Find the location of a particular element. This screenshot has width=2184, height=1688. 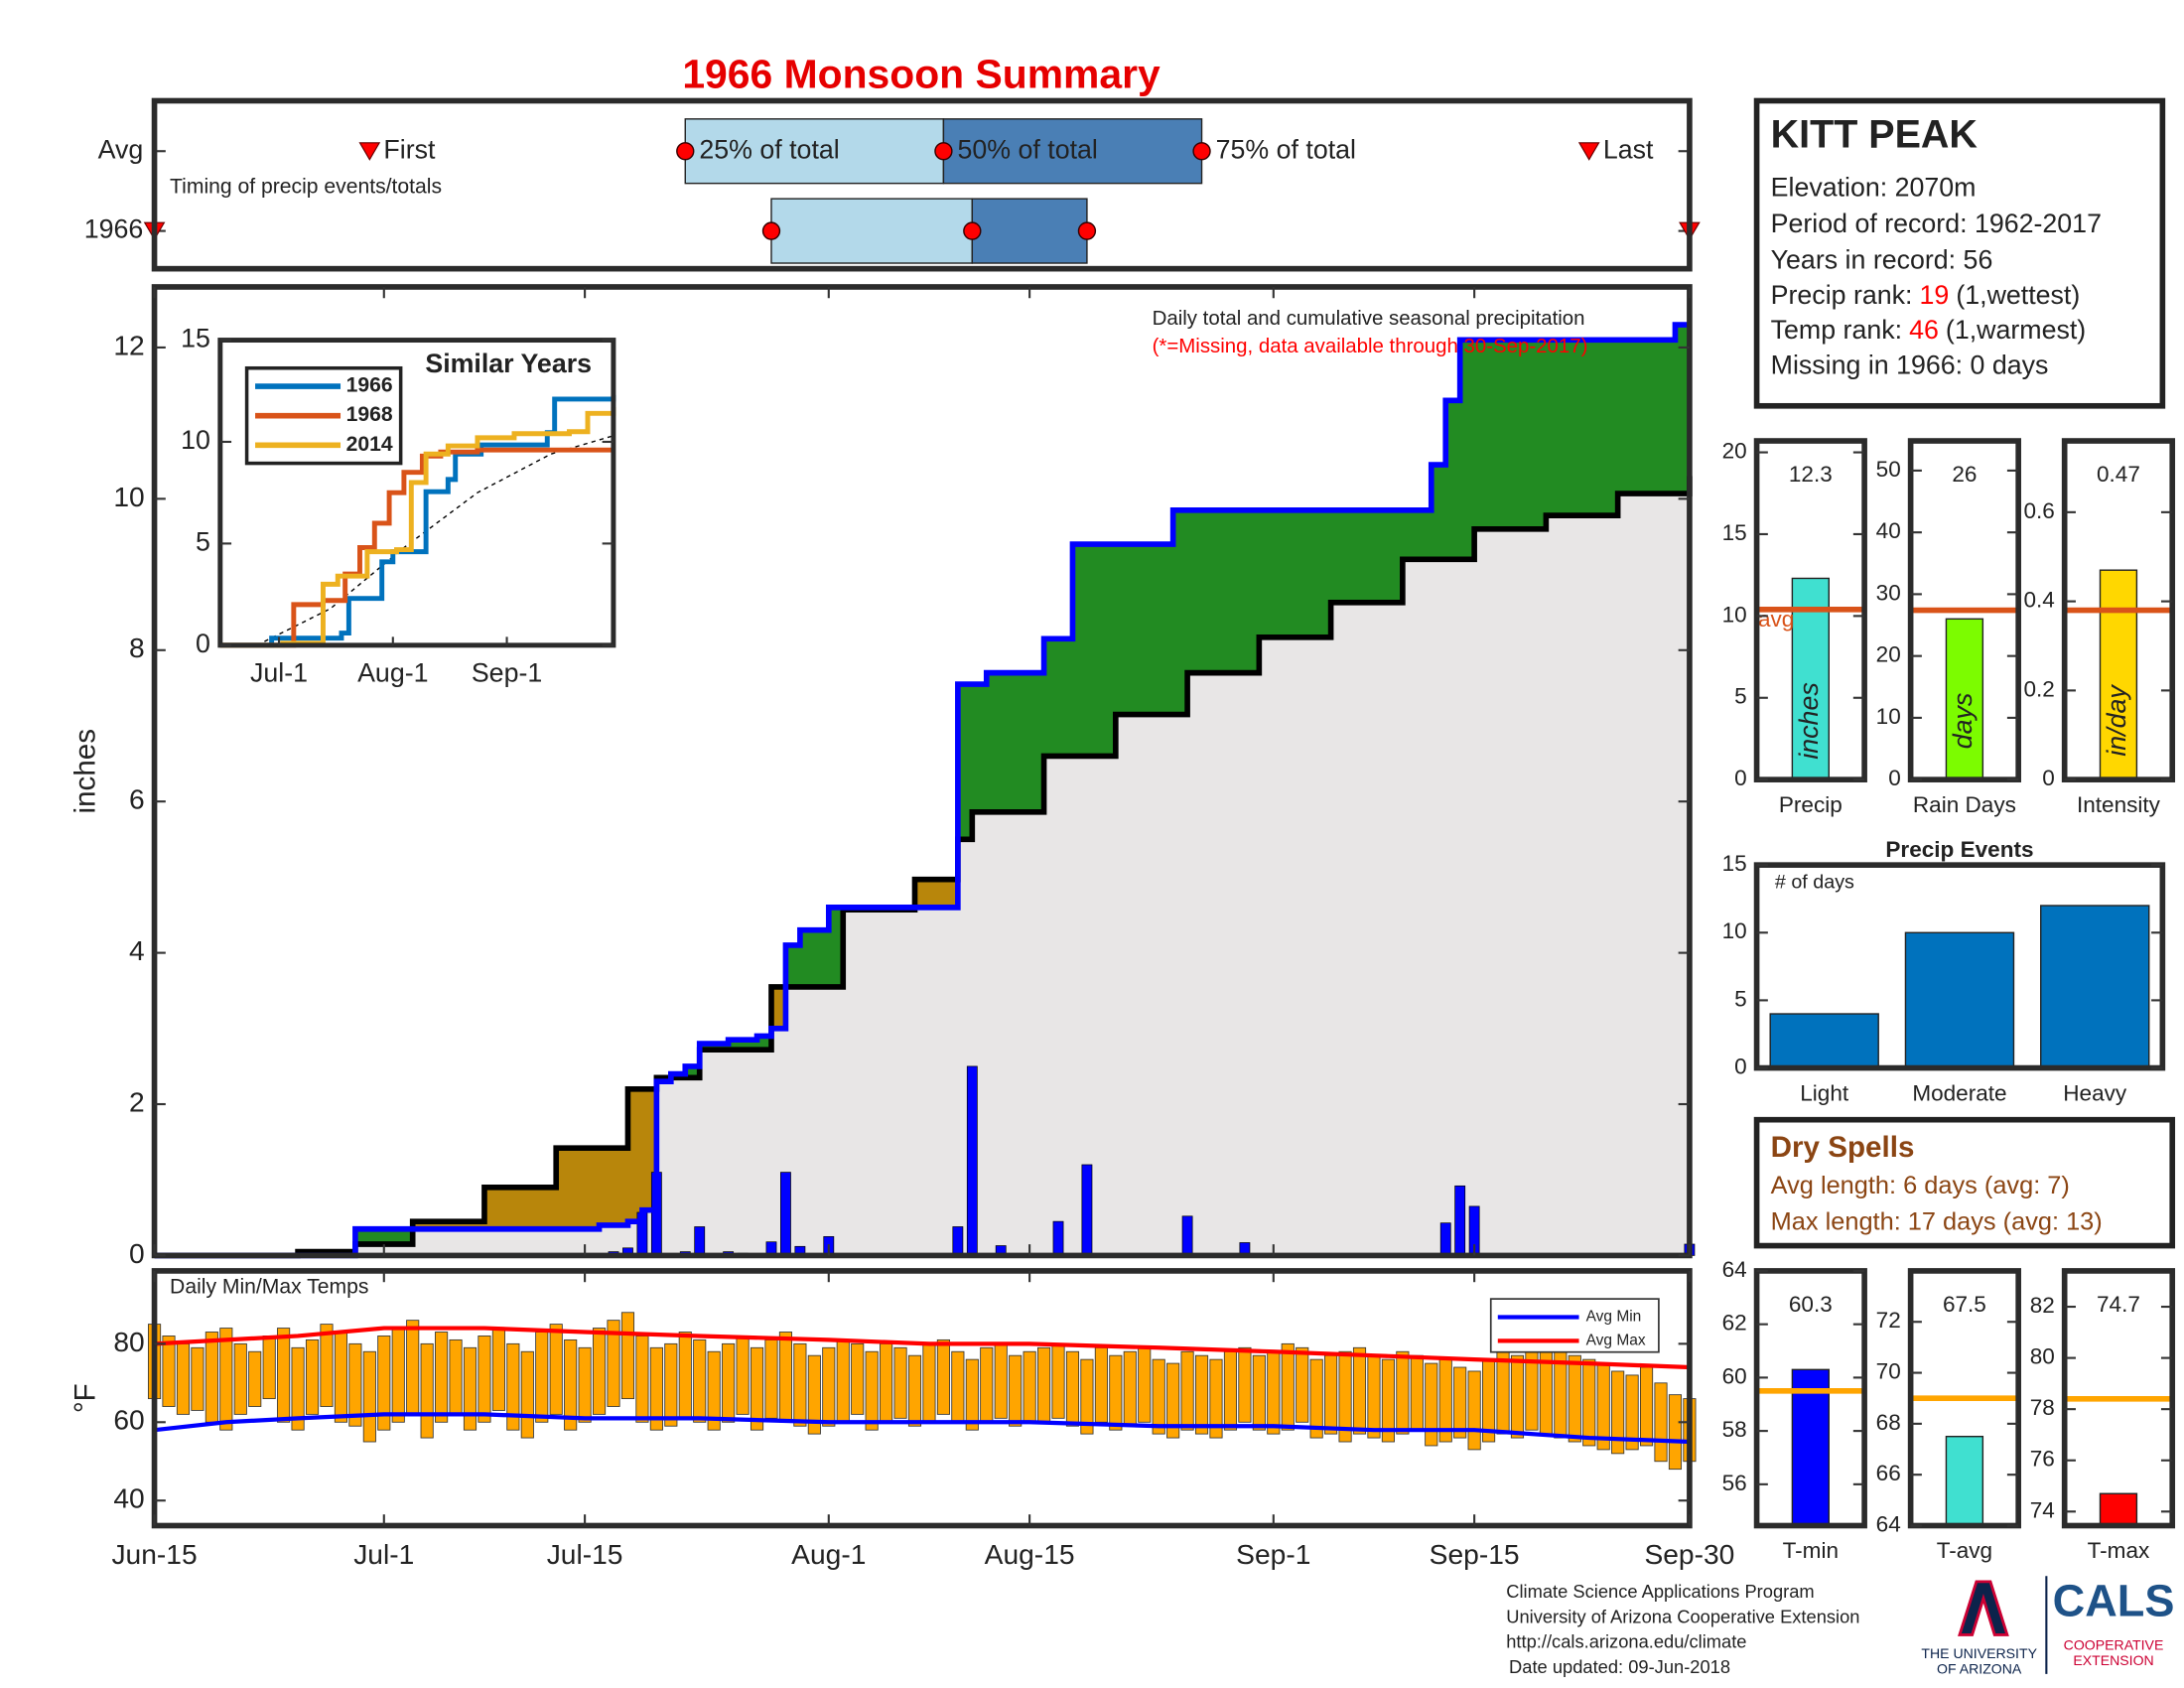

rank-label: Temp rank: is located at coordinates (1836, 330).